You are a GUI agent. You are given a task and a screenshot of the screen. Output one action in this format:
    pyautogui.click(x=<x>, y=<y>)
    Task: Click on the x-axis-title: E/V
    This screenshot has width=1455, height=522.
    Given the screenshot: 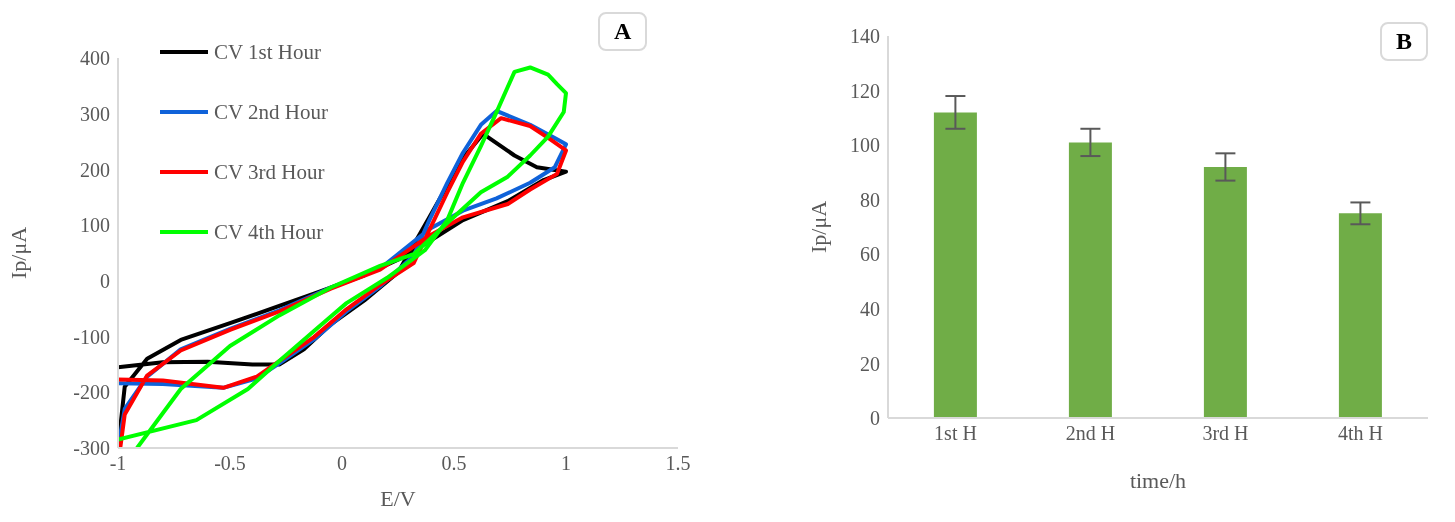 What is the action you would take?
    pyautogui.click(x=398, y=498)
    